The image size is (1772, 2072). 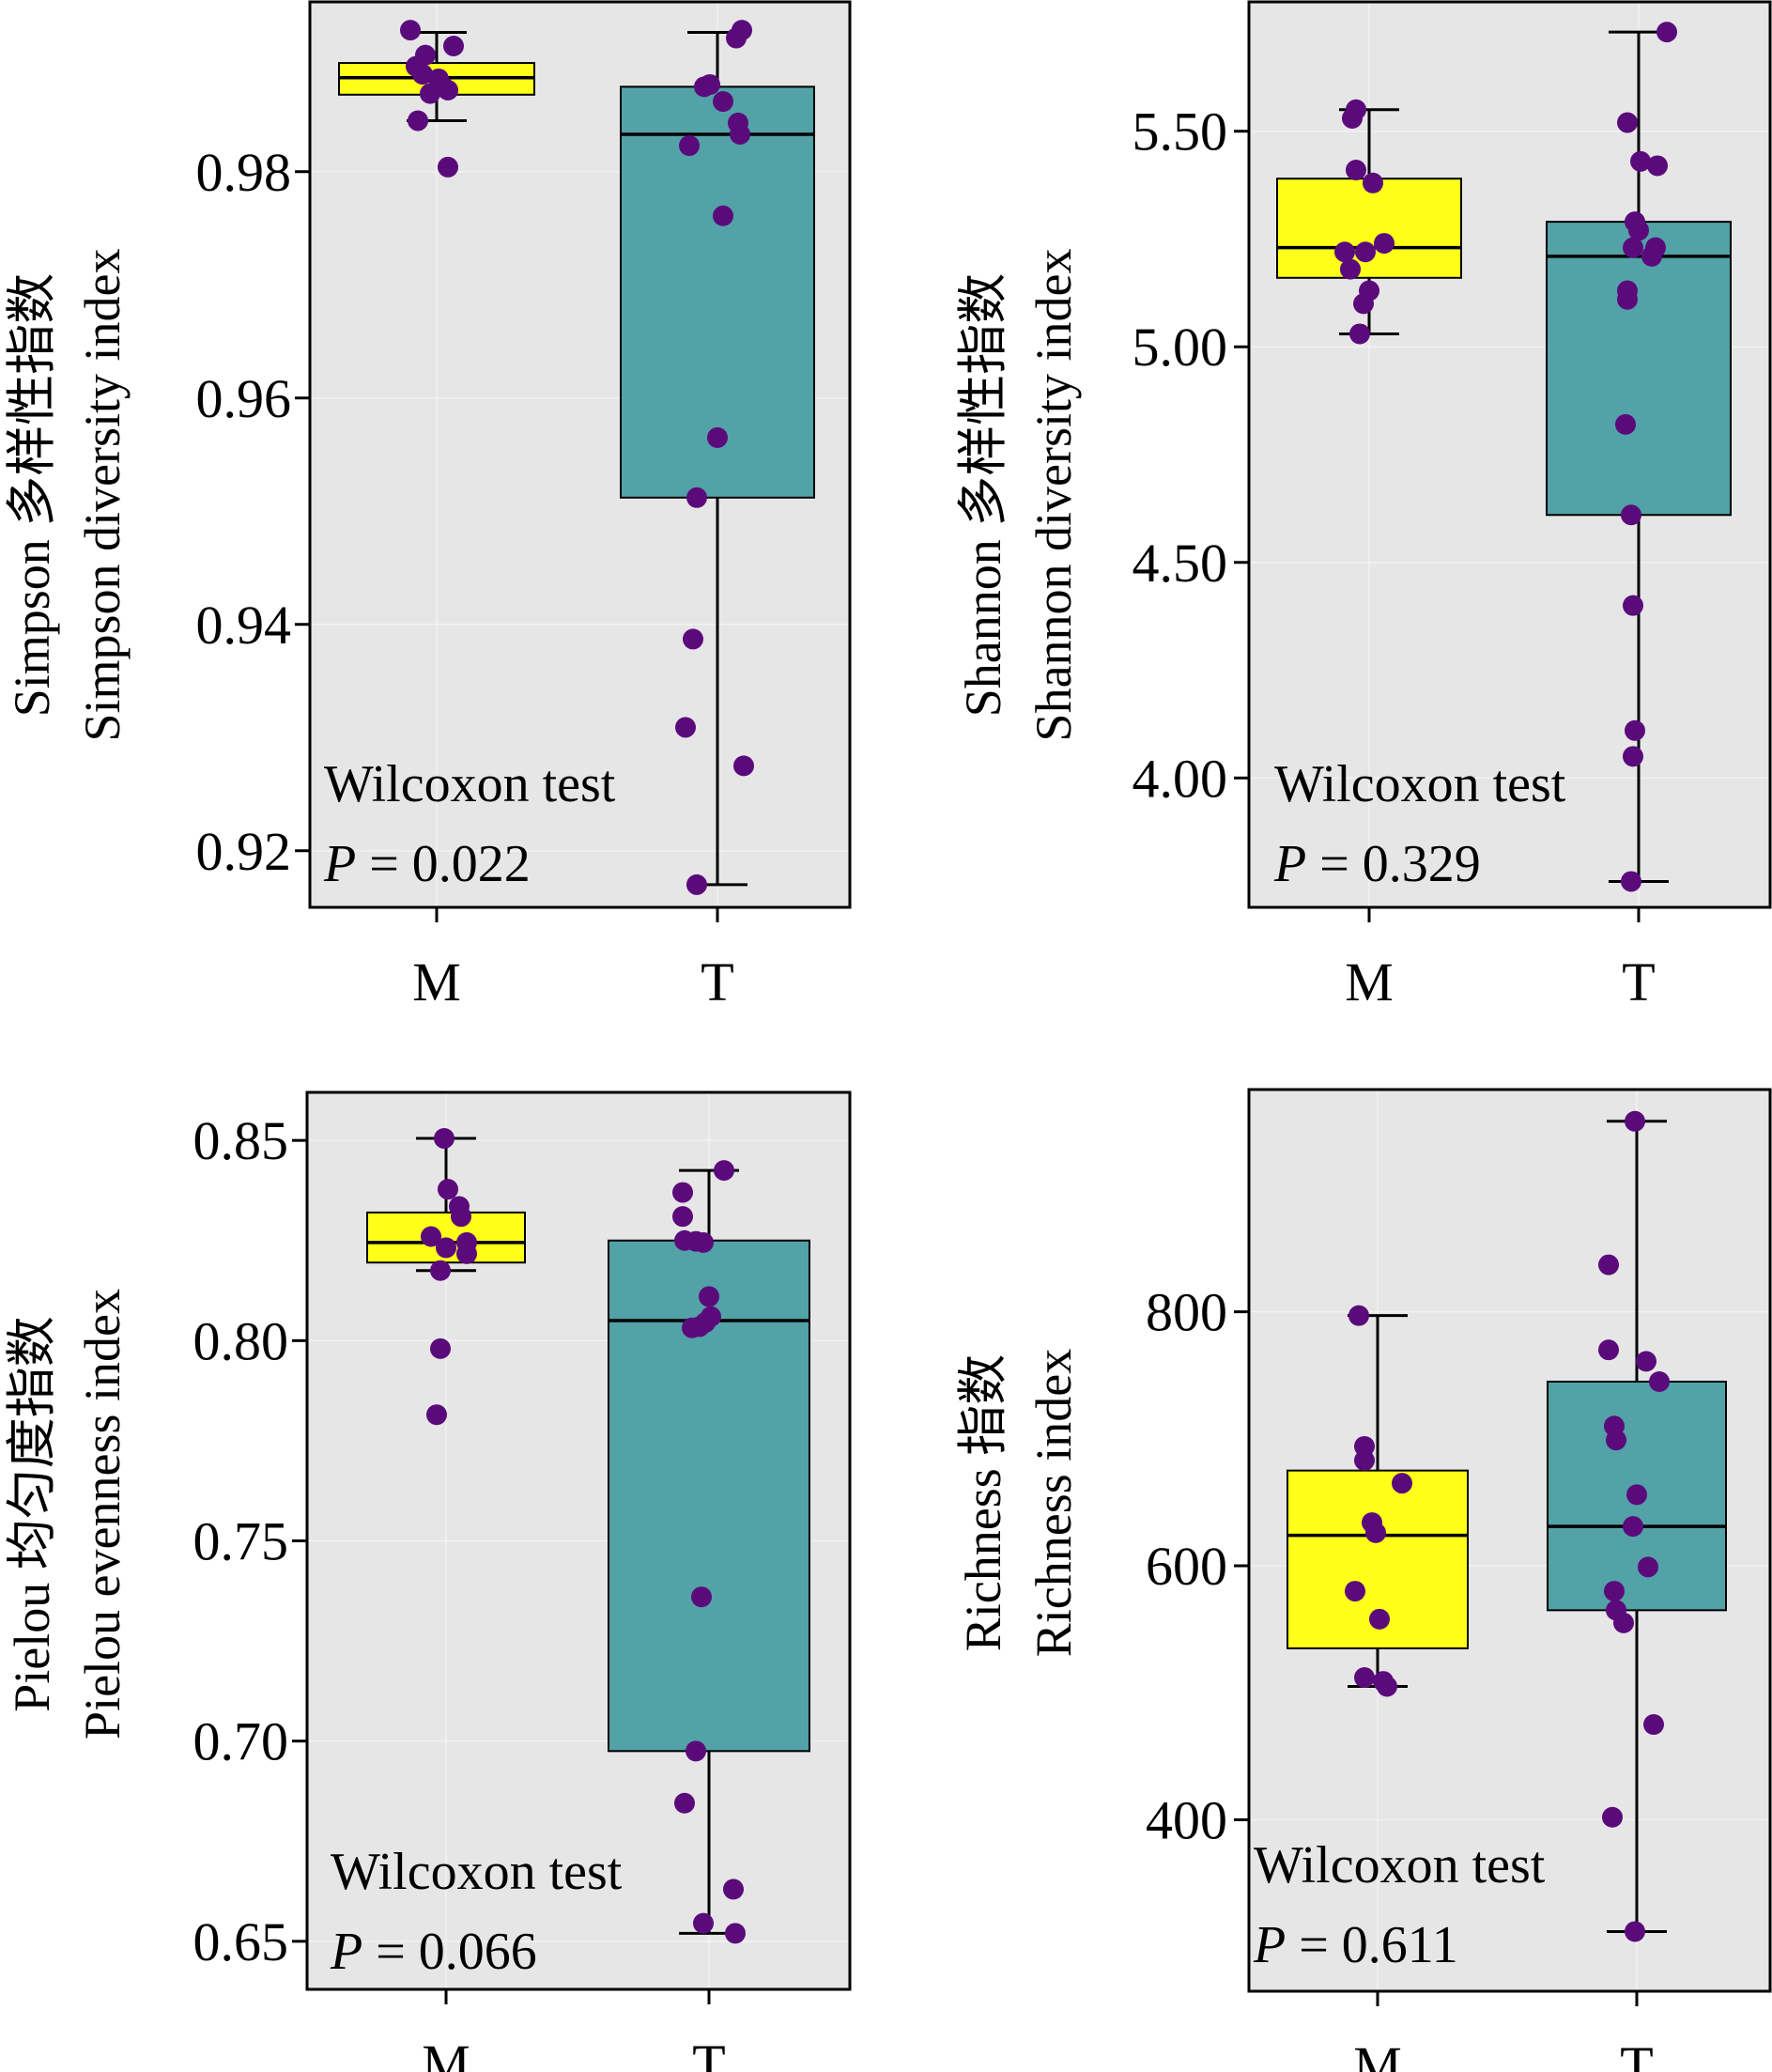 What do you see at coordinates (102, 495) in the screenshot?
I see `ylabel-simpson-line2: Simpson diversity index` at bounding box center [102, 495].